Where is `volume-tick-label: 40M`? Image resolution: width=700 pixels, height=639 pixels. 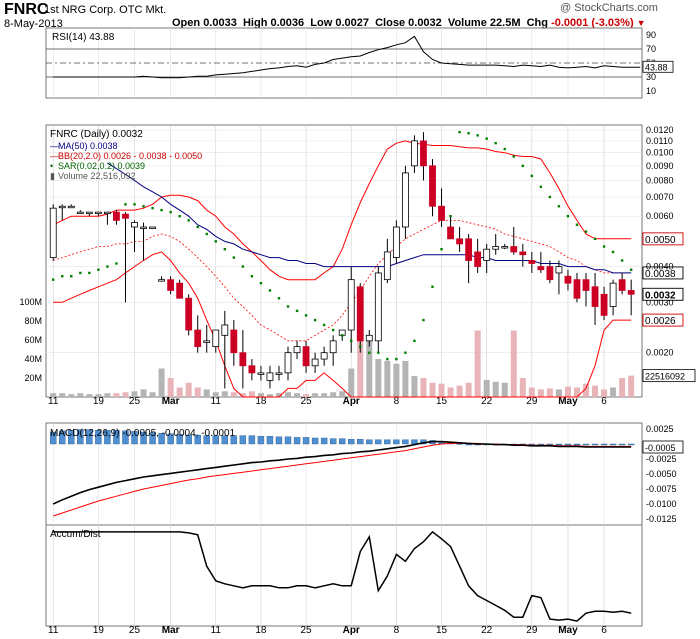 volume-tick-label: 40M is located at coordinates (33, 359).